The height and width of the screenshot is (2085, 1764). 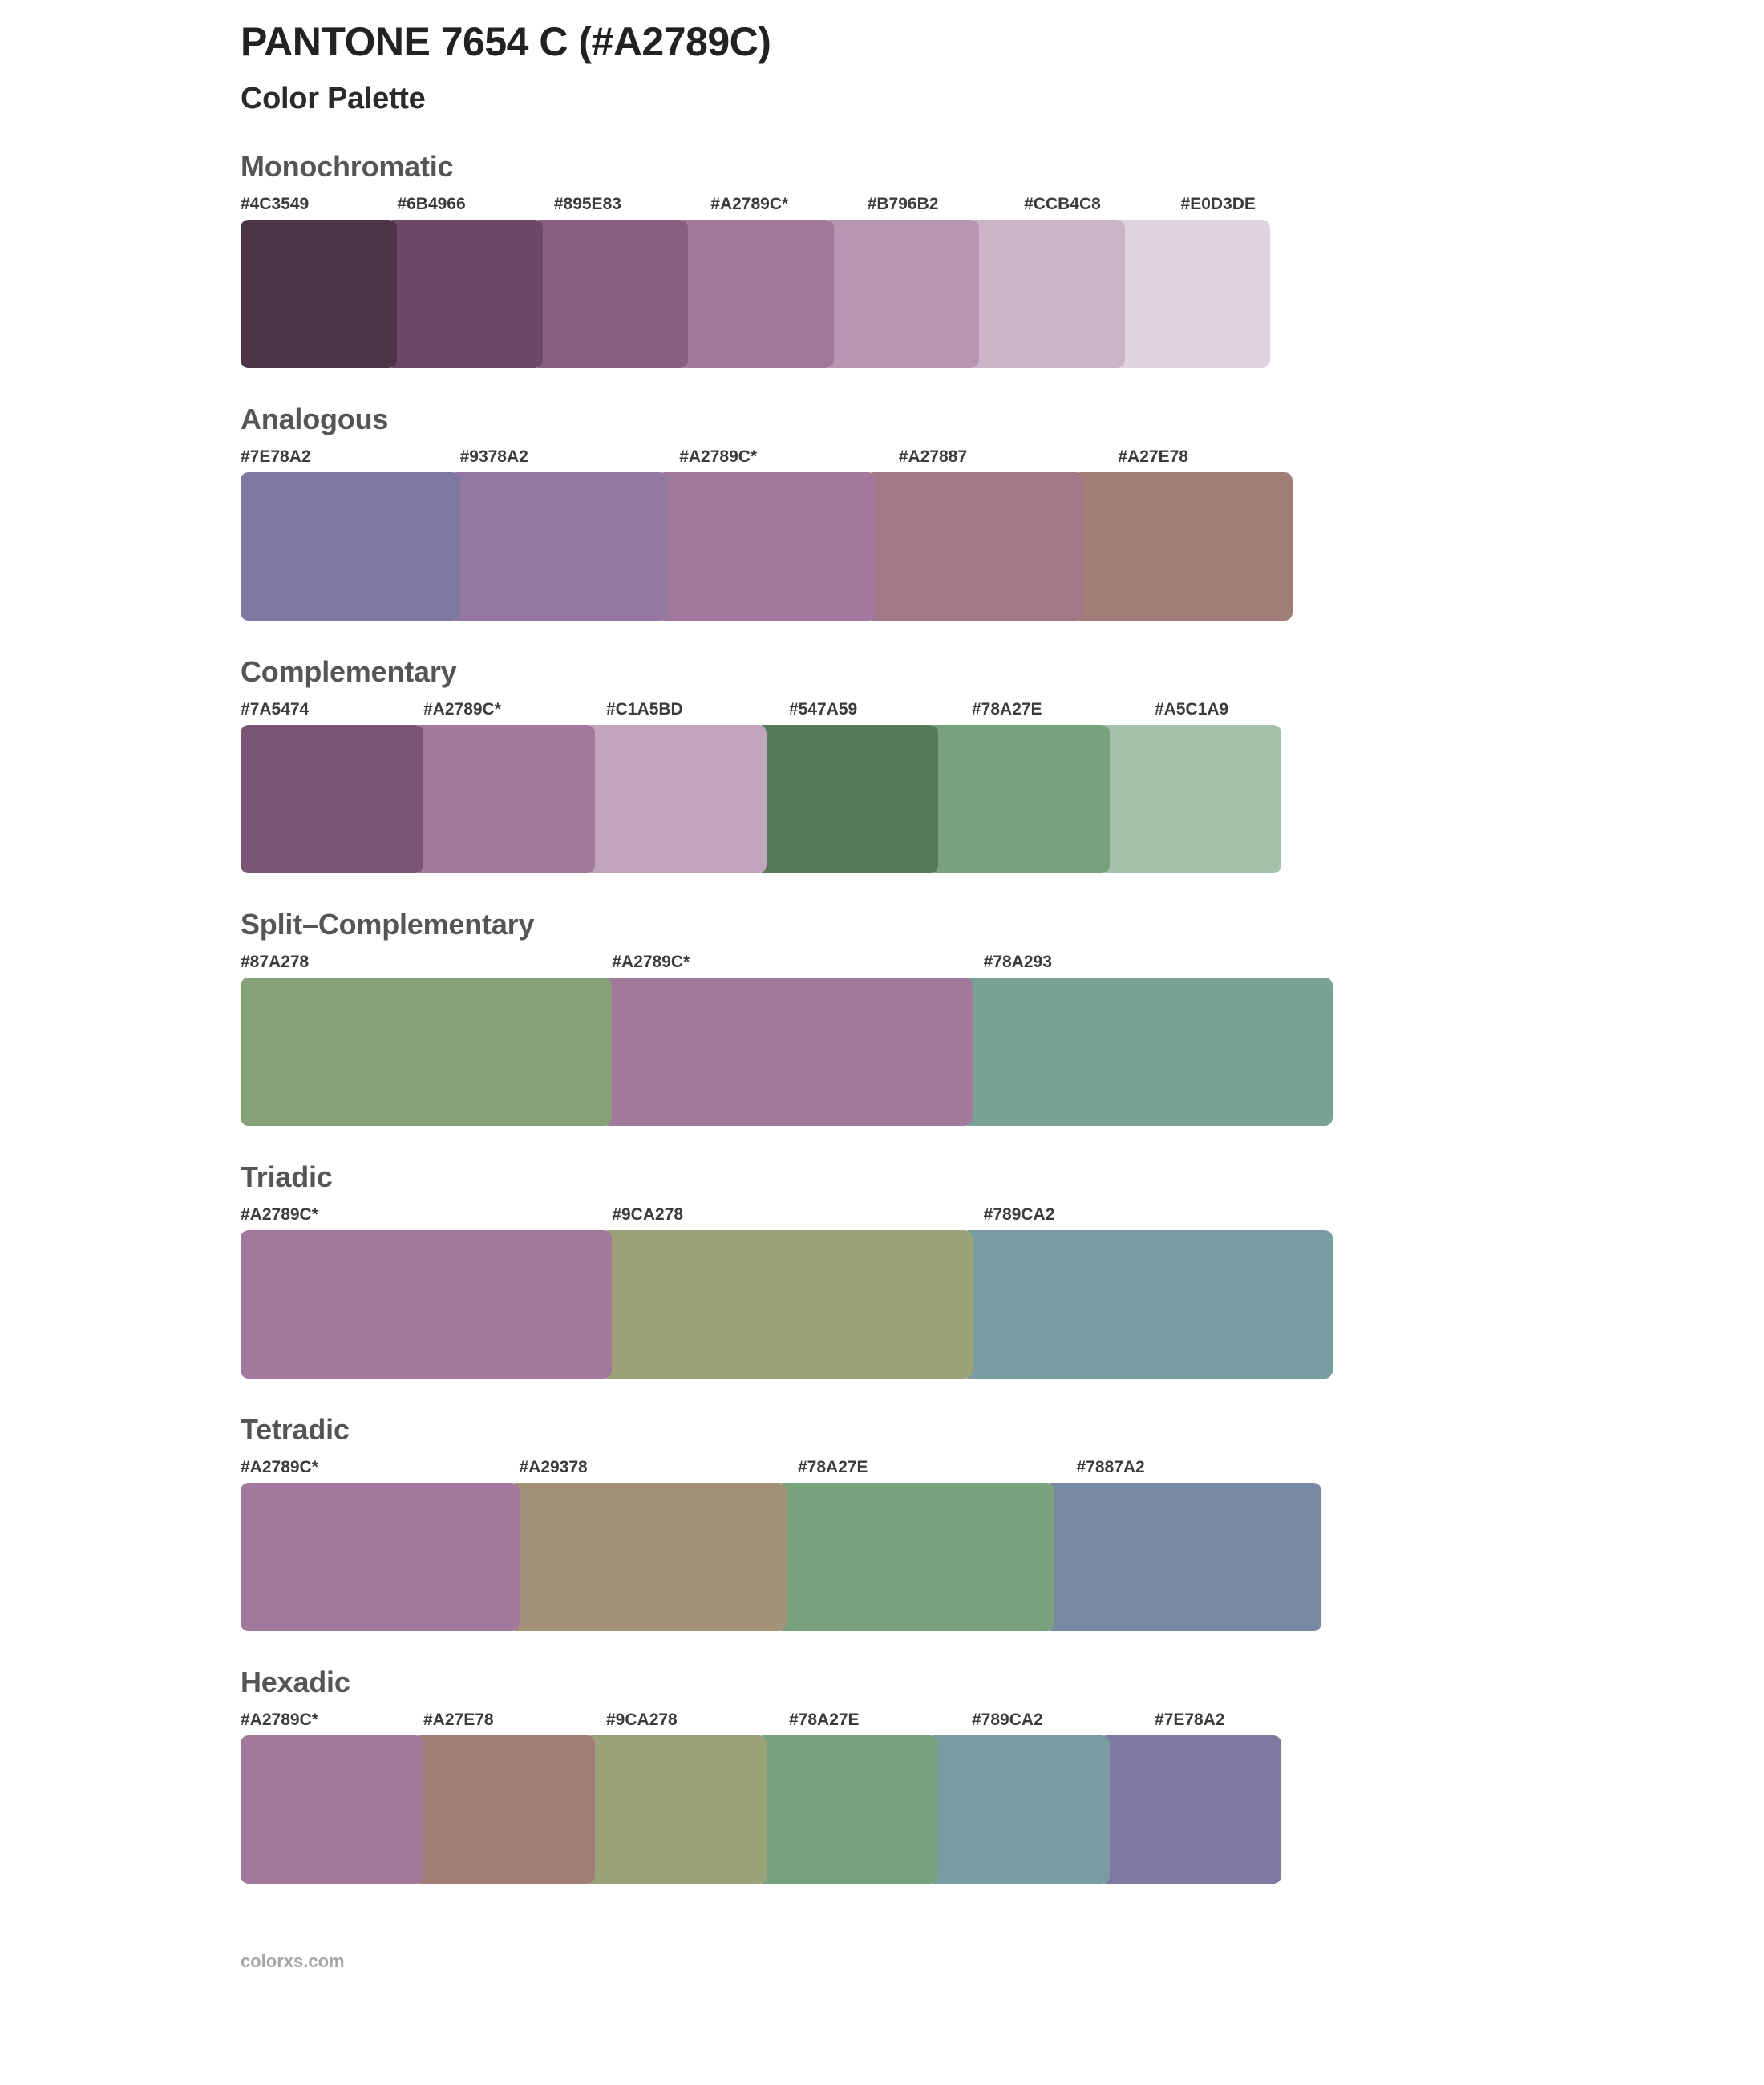 I want to click on palette-section-triadic: Triadic #A2789C* #9CA278 #789CA2, so click(x=882, y=1252).